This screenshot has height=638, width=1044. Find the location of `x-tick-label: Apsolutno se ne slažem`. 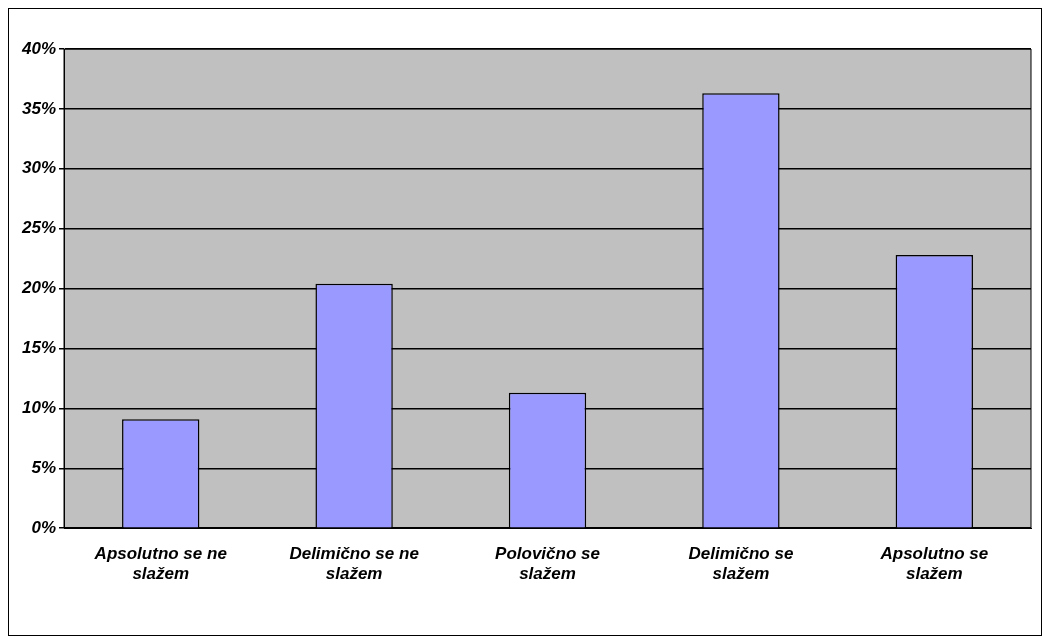

x-tick-label: Apsolutno se ne slažem is located at coordinates (160, 564).